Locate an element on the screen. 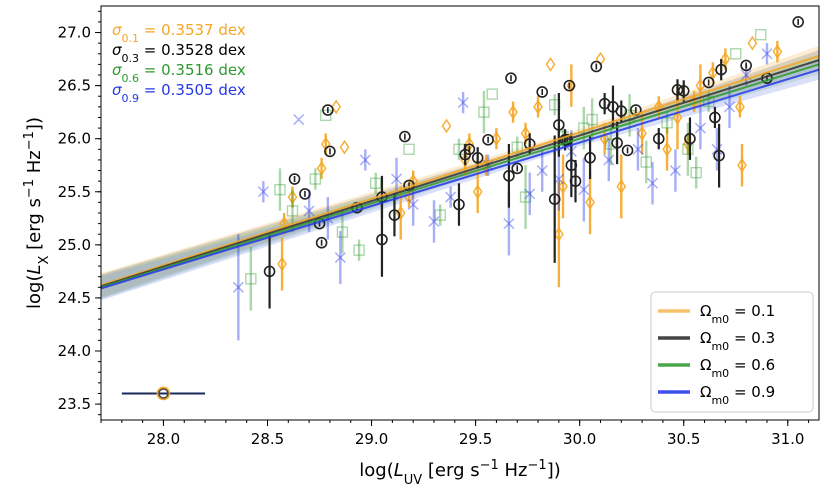 The width and height of the screenshot is (831, 498). x-axis-ticks: 28.0 28.5 29.0 29.5 30.0 30.5 31.0 is located at coordinates (455, 434).